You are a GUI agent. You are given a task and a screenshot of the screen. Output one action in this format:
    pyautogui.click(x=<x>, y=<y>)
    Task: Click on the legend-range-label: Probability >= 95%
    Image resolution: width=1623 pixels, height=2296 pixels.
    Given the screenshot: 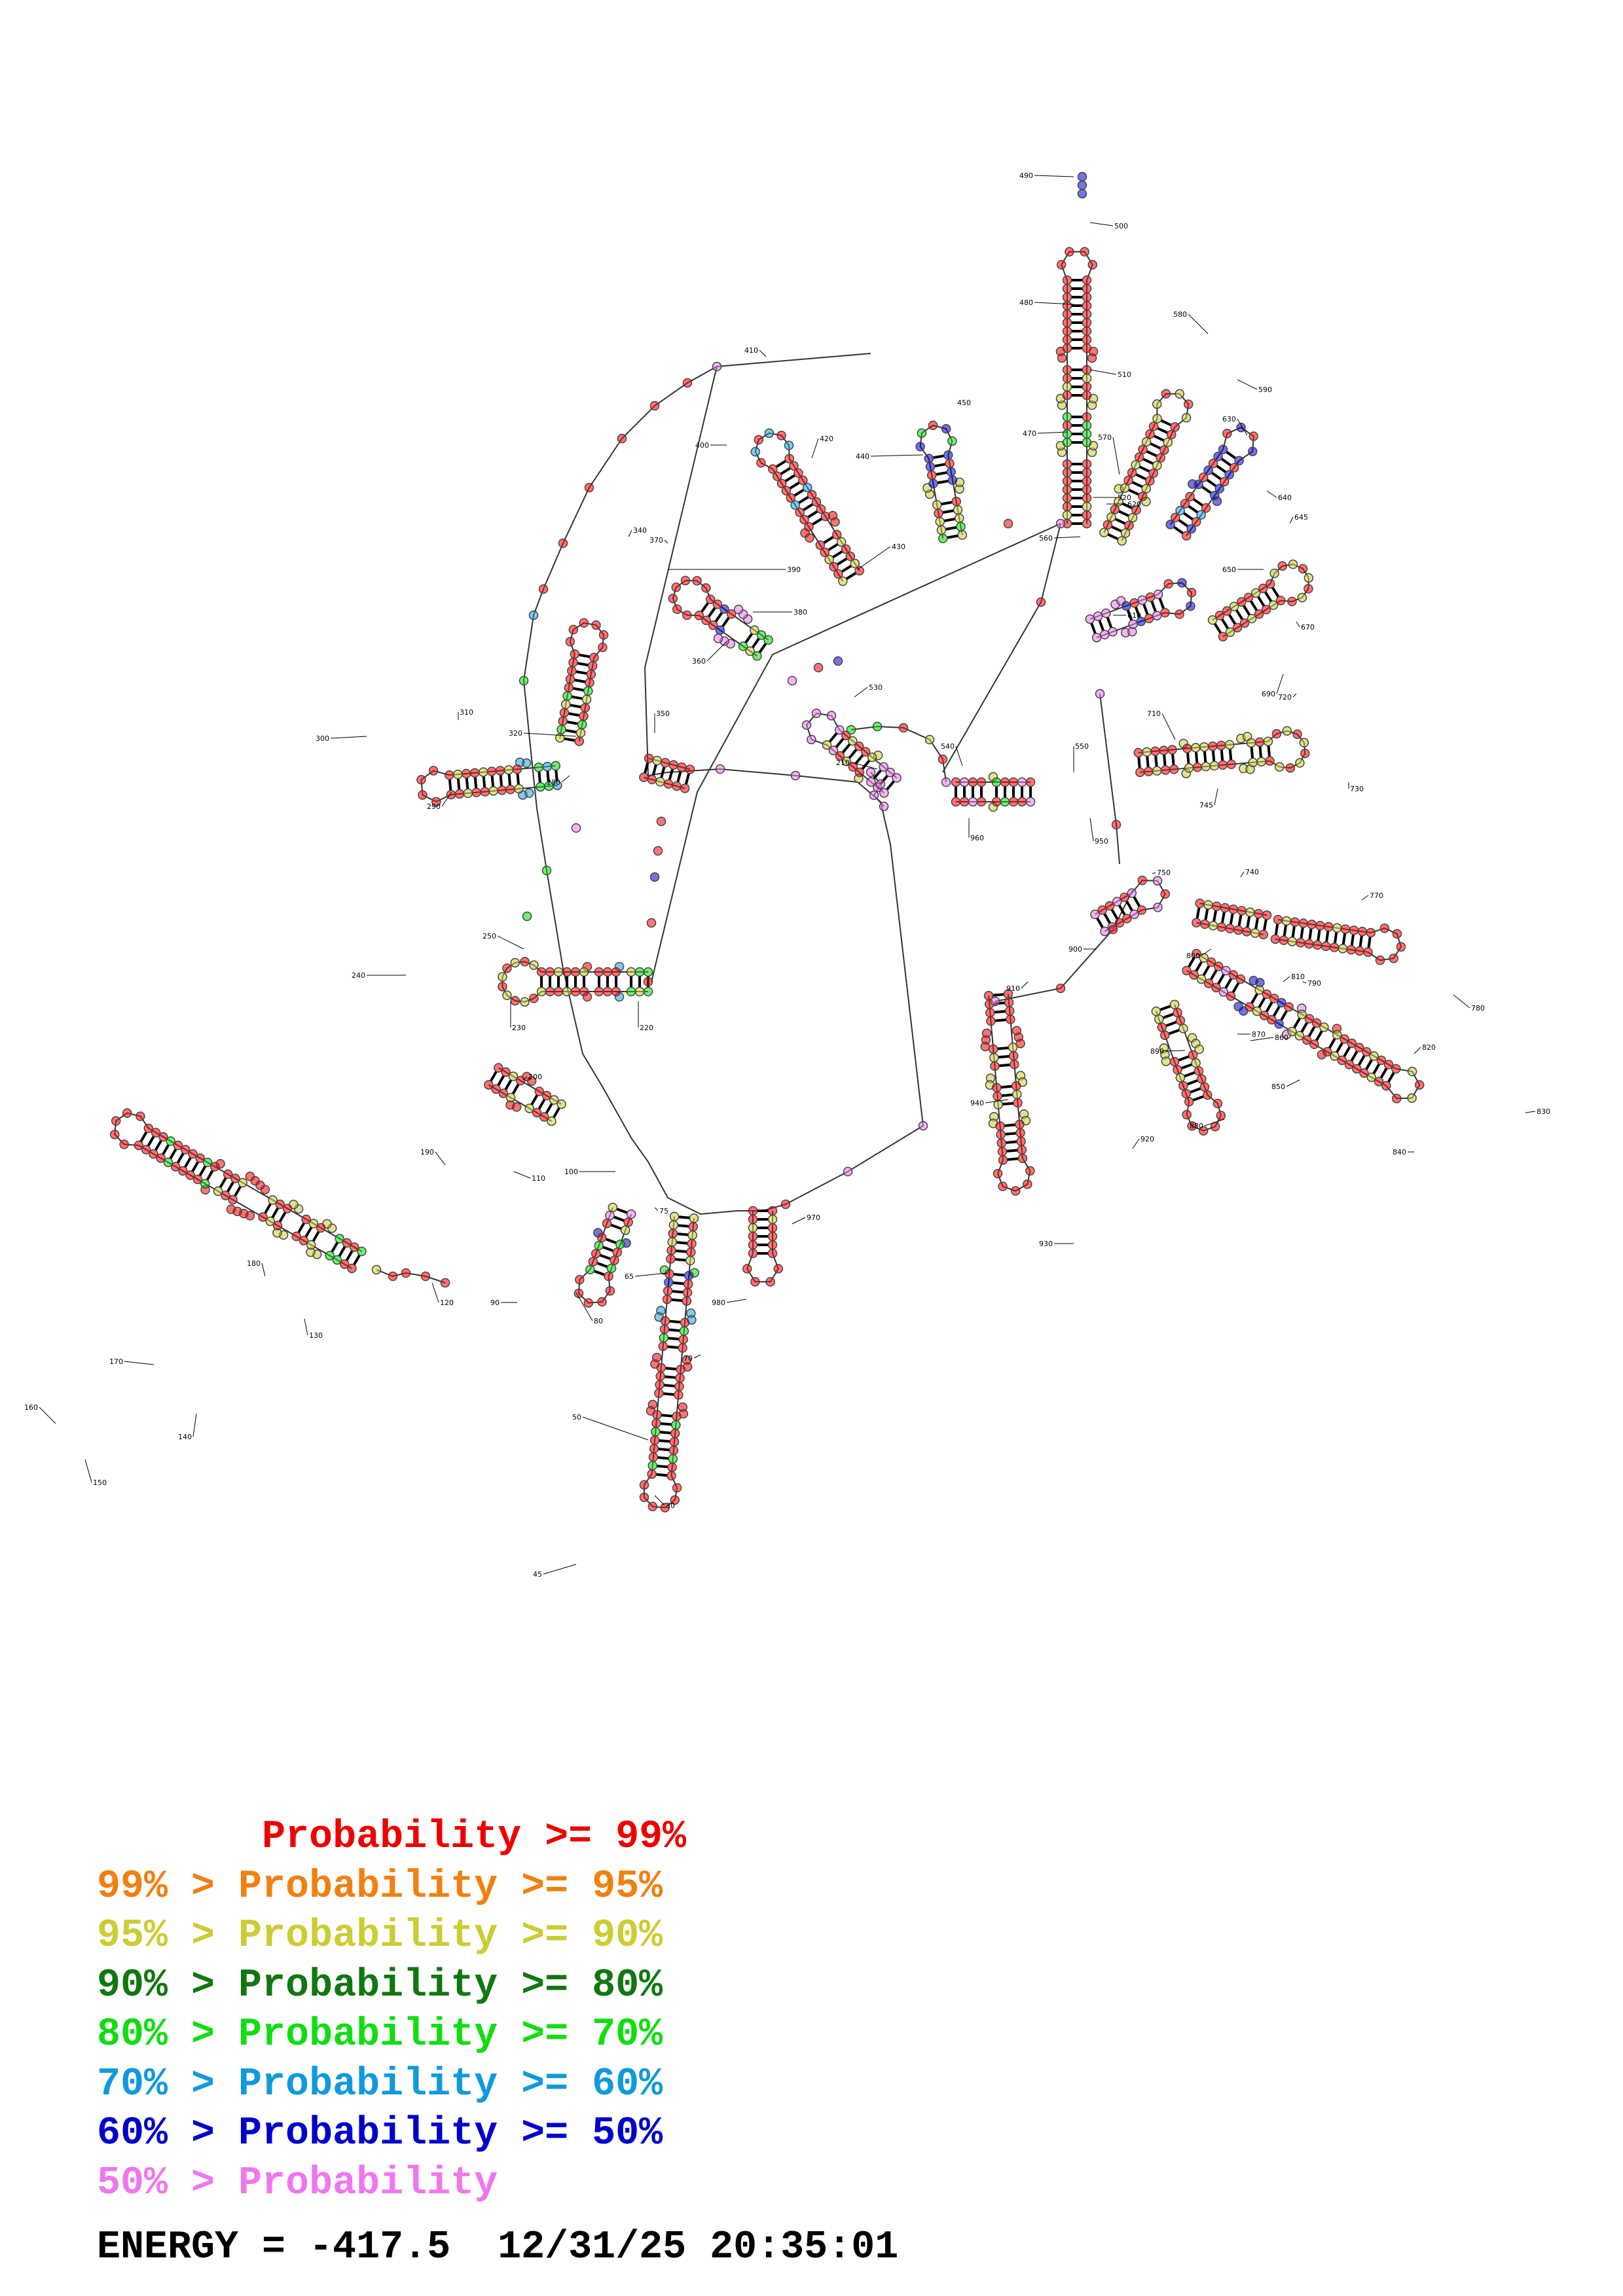 What is the action you would take?
    pyautogui.click(x=450, y=1886)
    